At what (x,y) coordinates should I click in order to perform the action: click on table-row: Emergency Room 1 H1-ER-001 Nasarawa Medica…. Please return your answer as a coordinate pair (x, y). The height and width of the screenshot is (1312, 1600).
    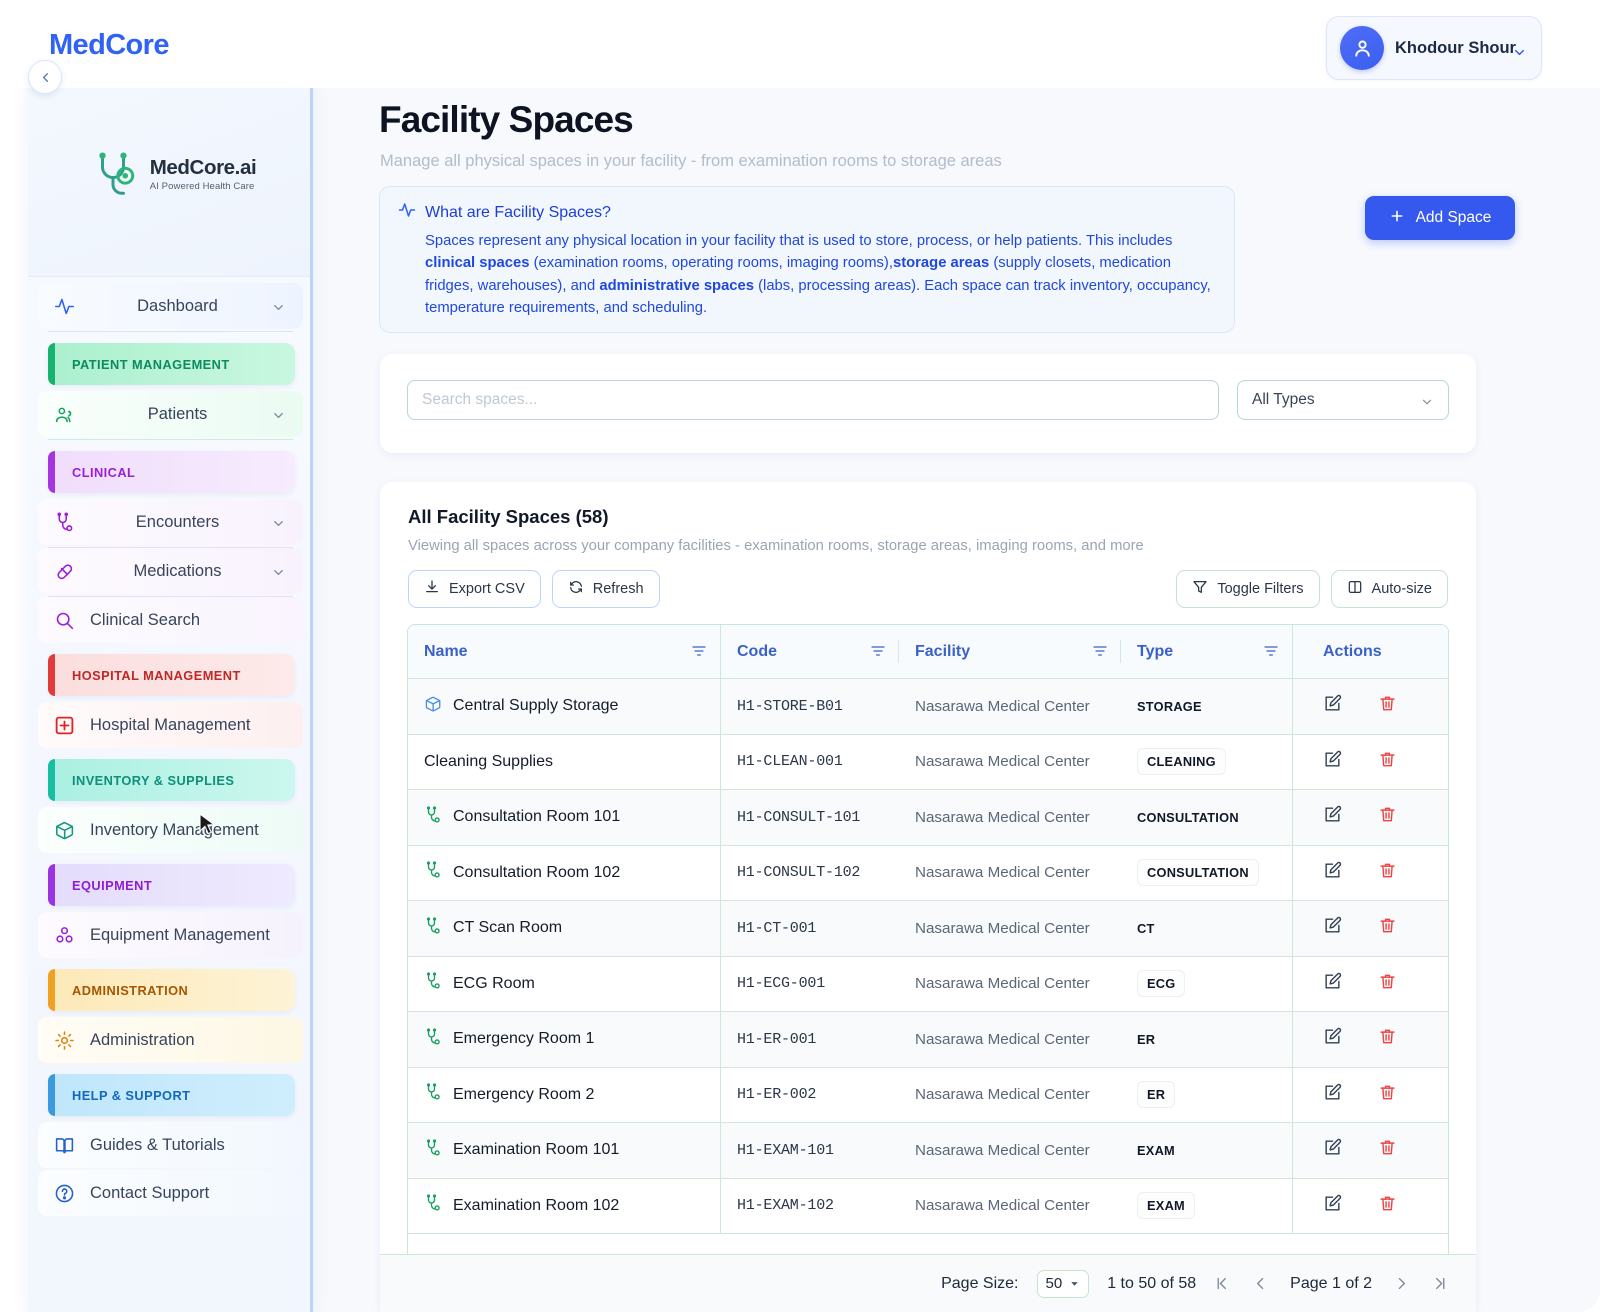
    Looking at the image, I should click on (928, 1040).